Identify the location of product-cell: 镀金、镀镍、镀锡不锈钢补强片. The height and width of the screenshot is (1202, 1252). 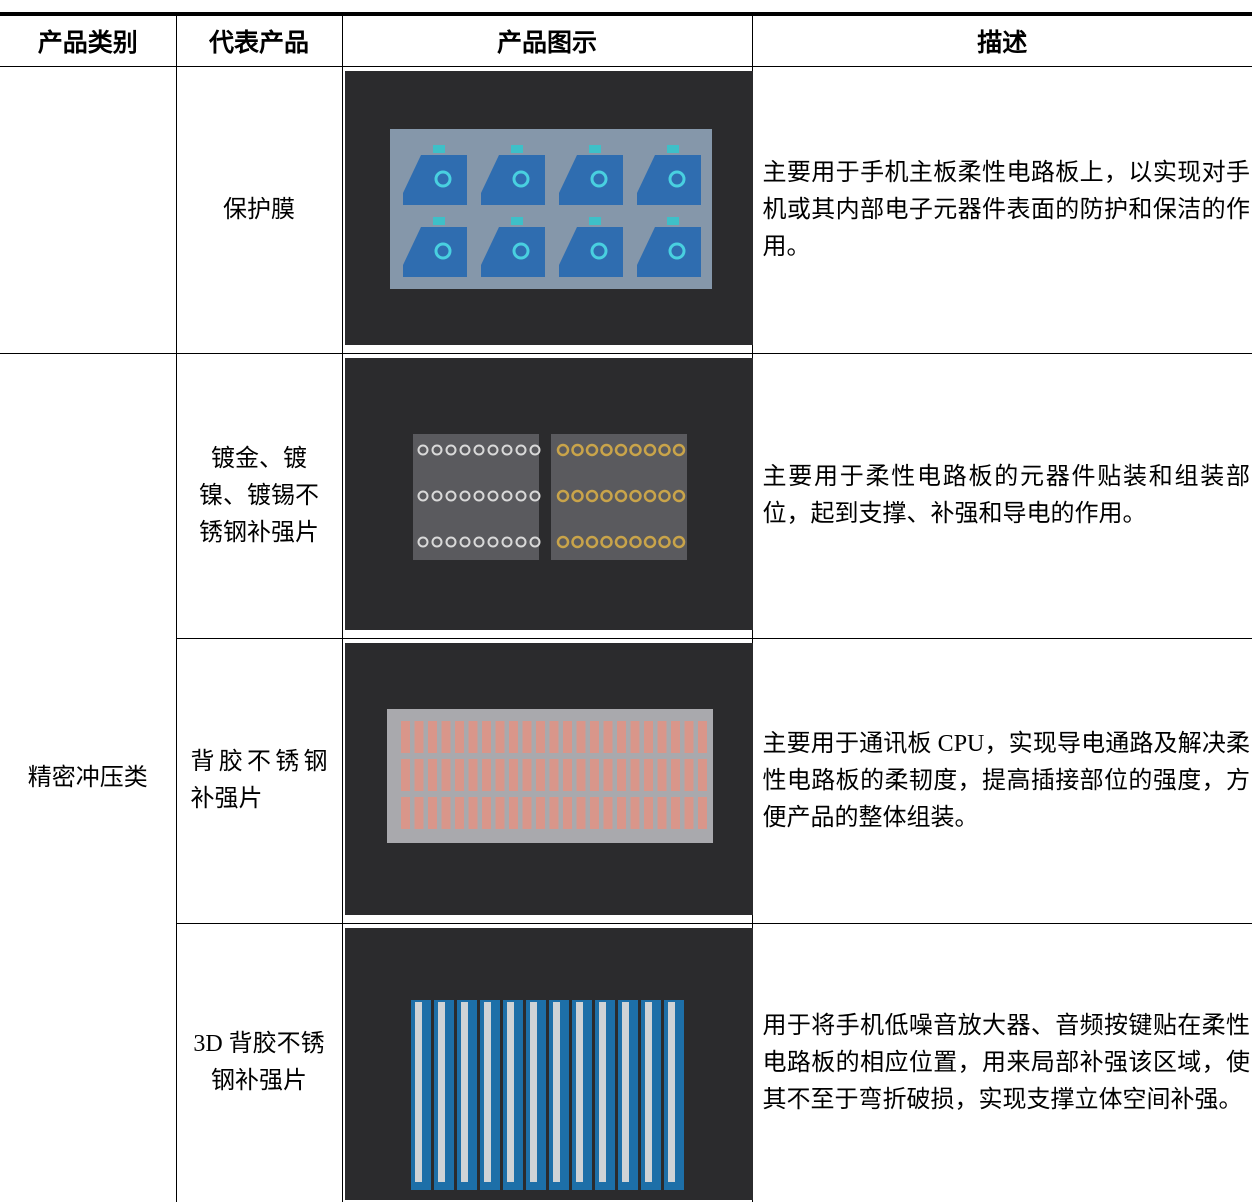
(259, 496).